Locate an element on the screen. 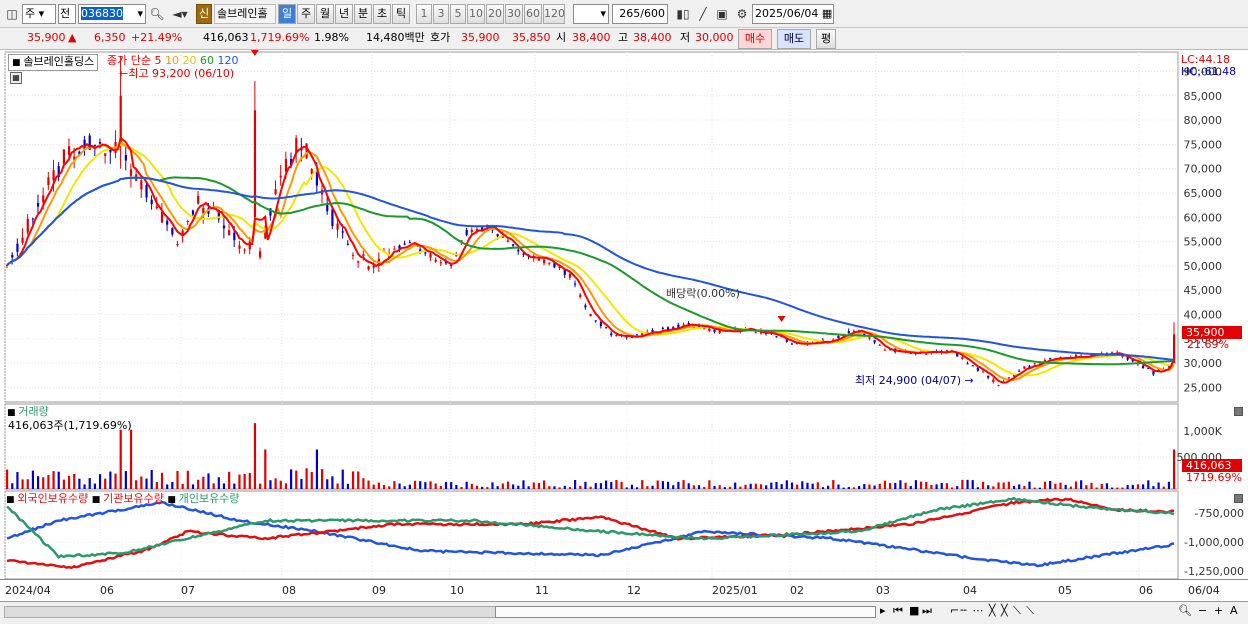  zoom-out-icon: − is located at coordinates (1203, 610).